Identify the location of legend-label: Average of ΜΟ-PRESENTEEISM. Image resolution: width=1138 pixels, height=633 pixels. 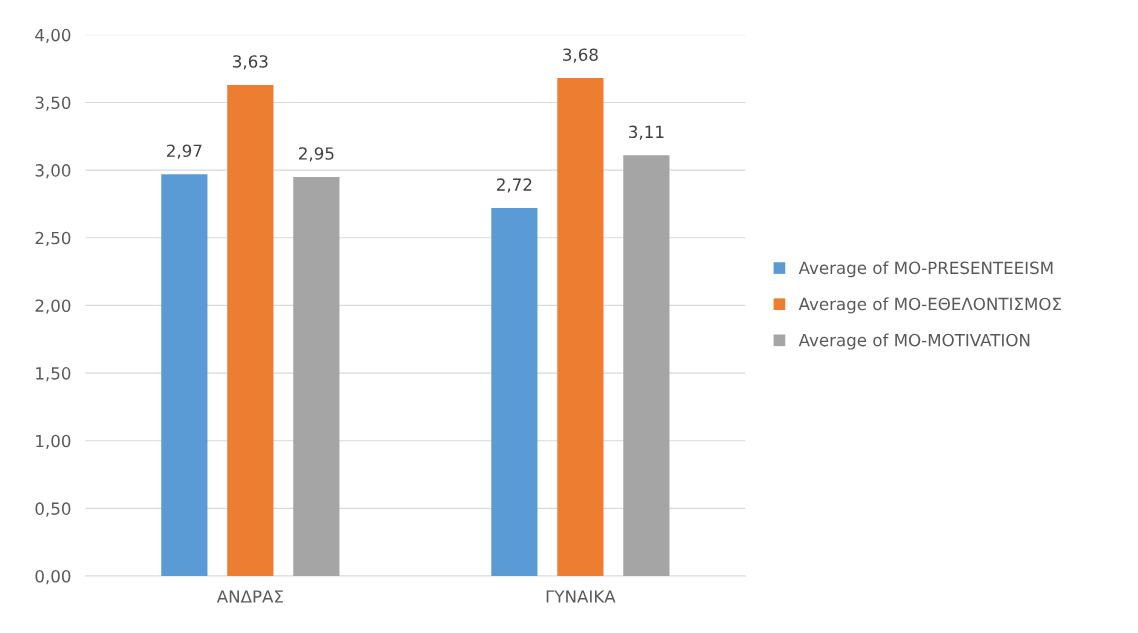
(925, 269).